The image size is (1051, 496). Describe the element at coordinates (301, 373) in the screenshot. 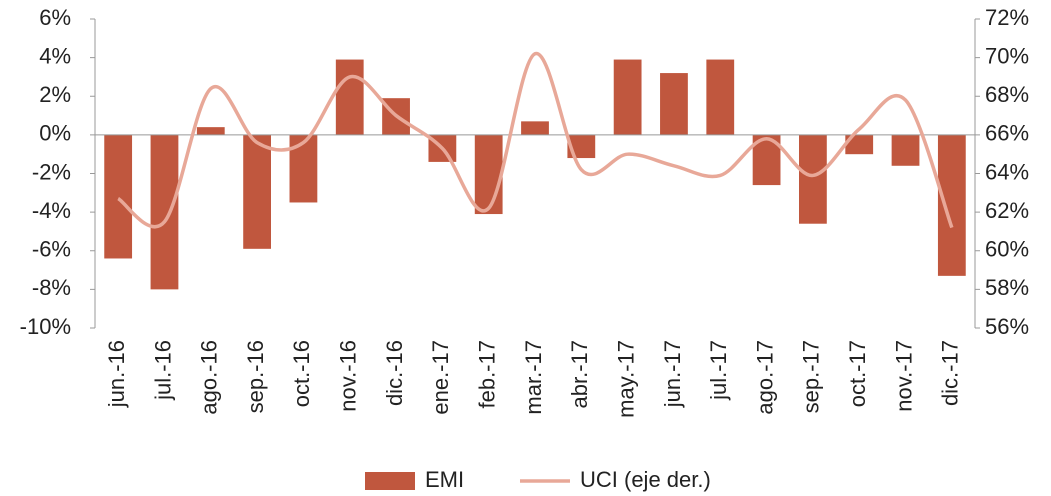

I see `x-tick-label: oct.-16` at that location.